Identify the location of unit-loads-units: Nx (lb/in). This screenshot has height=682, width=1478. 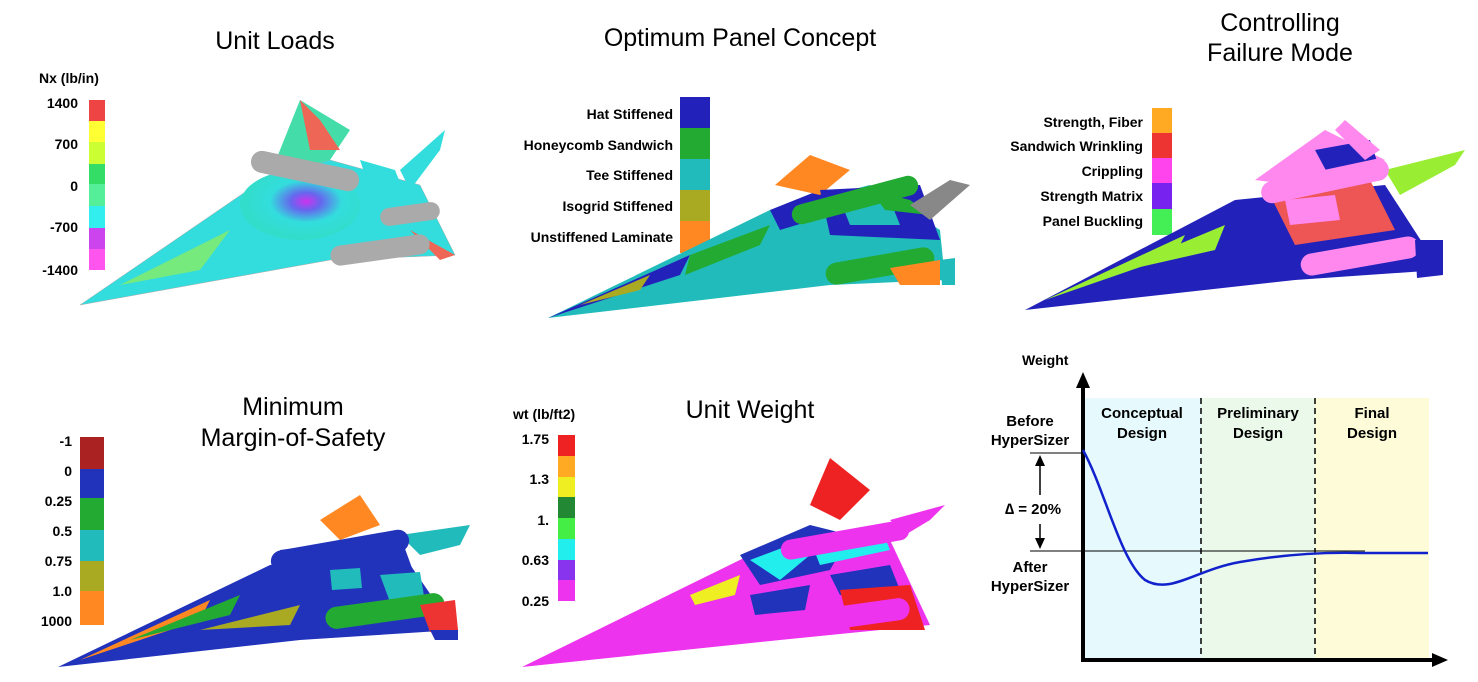
(69, 78).